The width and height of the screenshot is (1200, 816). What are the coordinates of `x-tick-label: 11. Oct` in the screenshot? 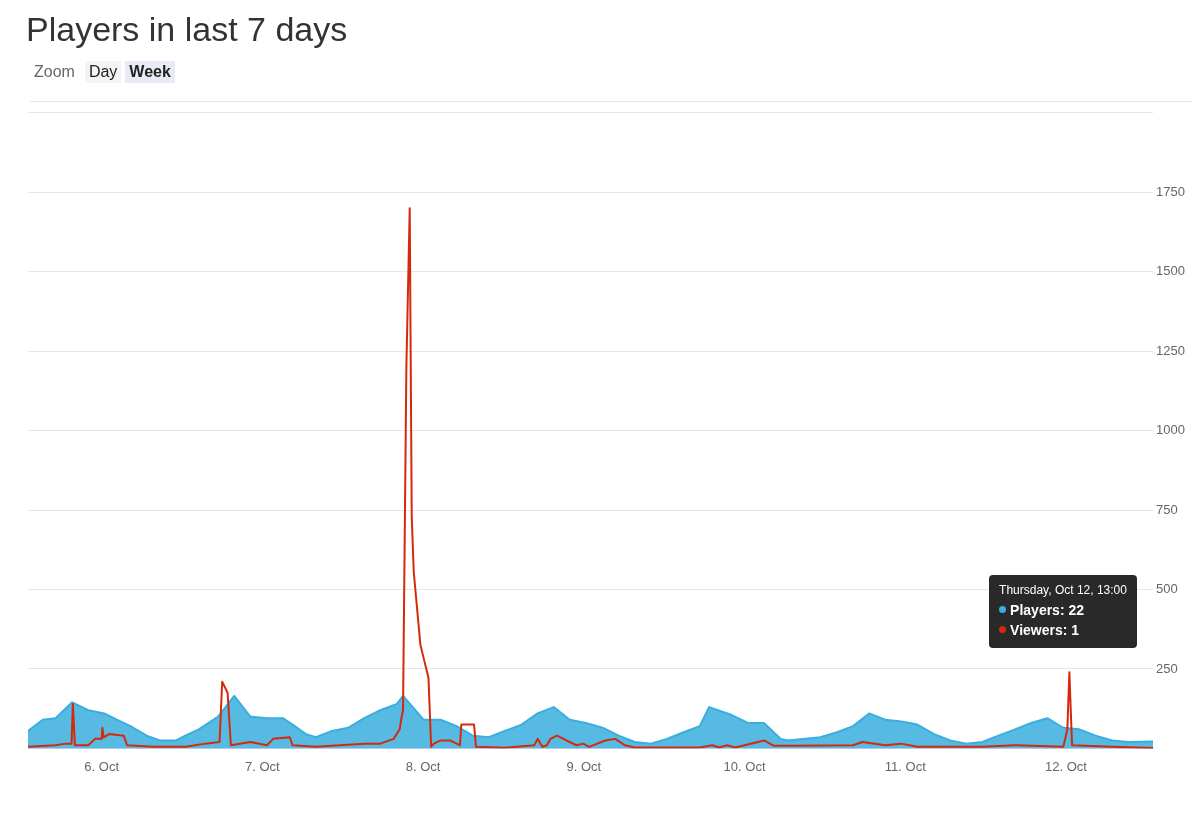 It's located at (905, 766).